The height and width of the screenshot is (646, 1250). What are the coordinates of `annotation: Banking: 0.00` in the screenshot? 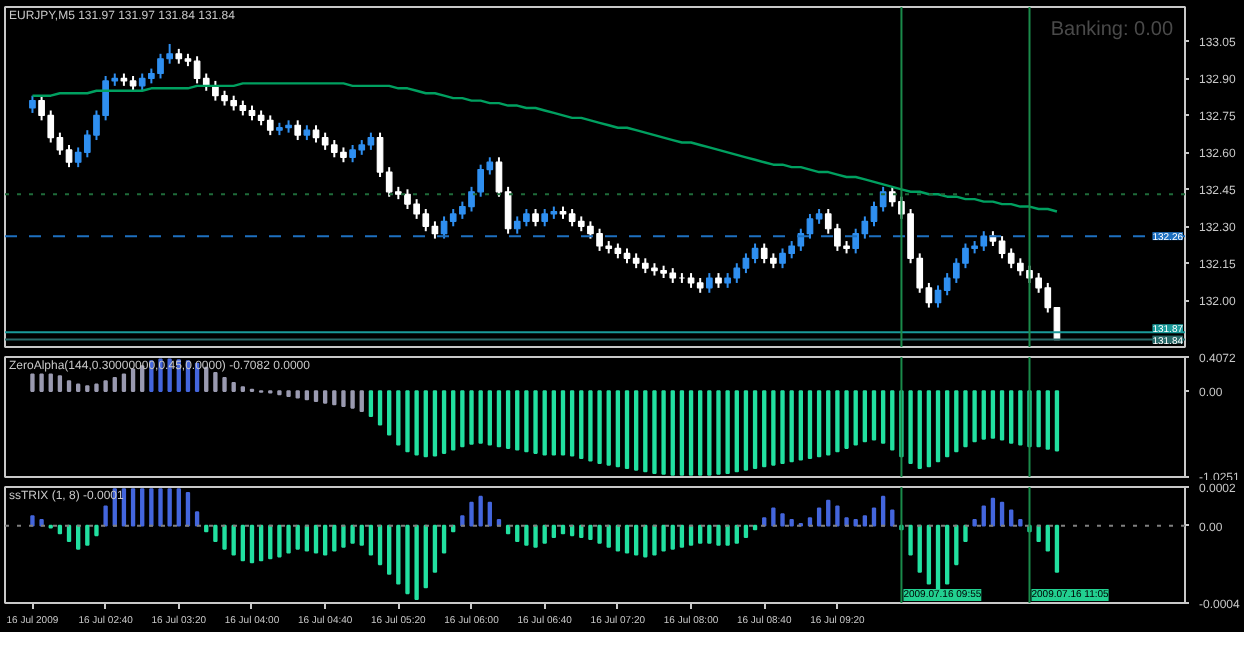 It's located at (1112, 30).